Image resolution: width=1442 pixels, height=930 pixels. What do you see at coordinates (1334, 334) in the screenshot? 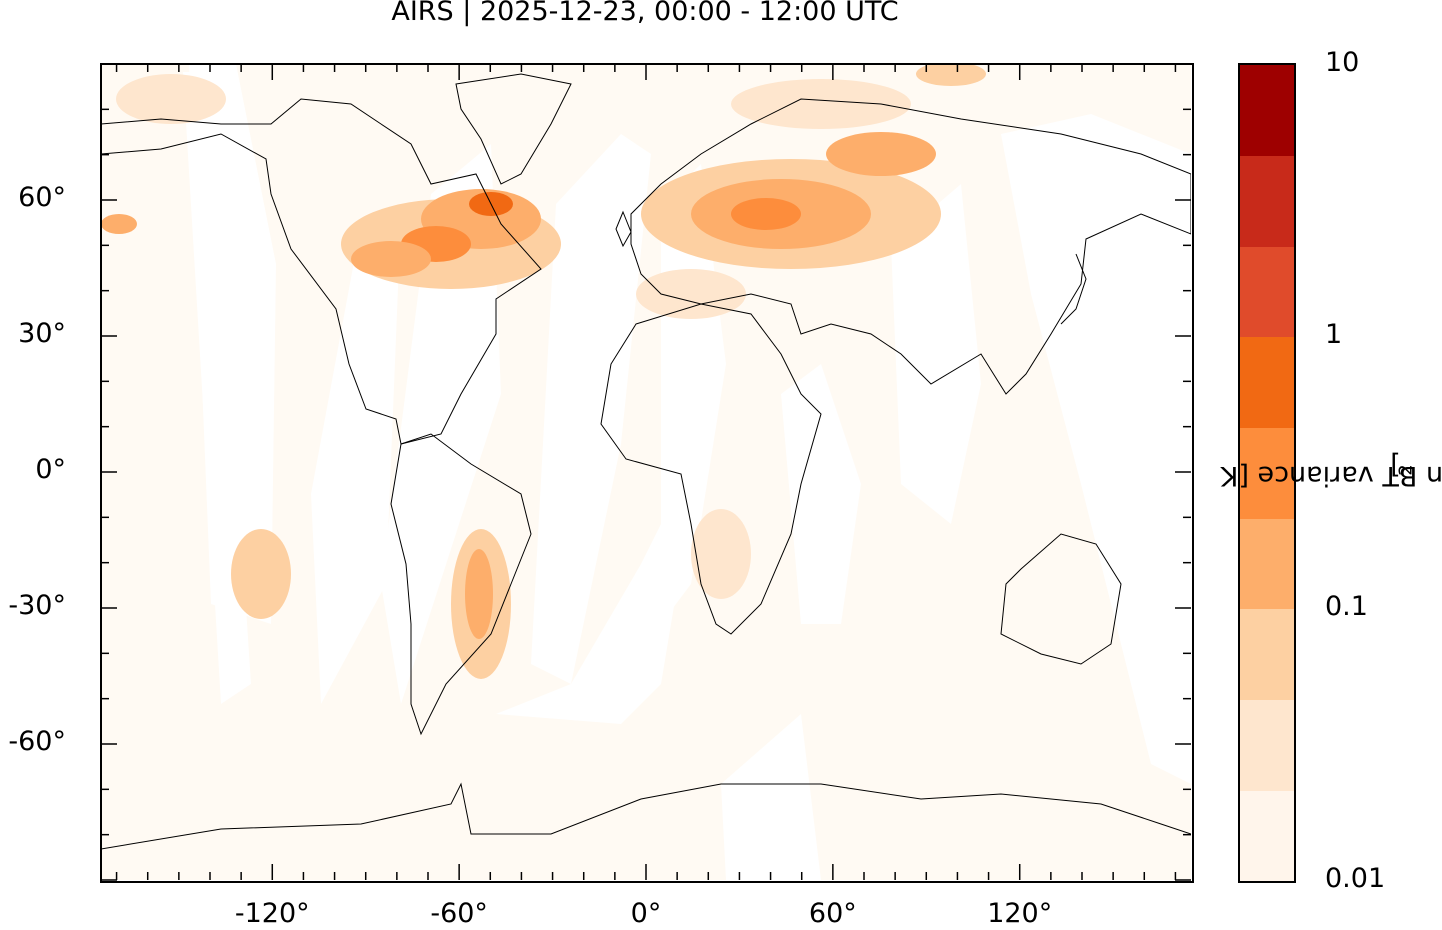
I see `colorbar-tick-label: 1` at bounding box center [1334, 334].